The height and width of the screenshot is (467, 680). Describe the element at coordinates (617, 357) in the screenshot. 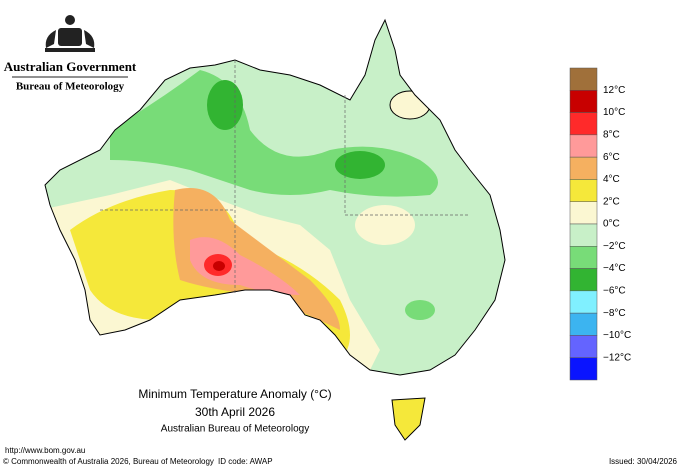

I see `legend-label: −12°C` at that location.